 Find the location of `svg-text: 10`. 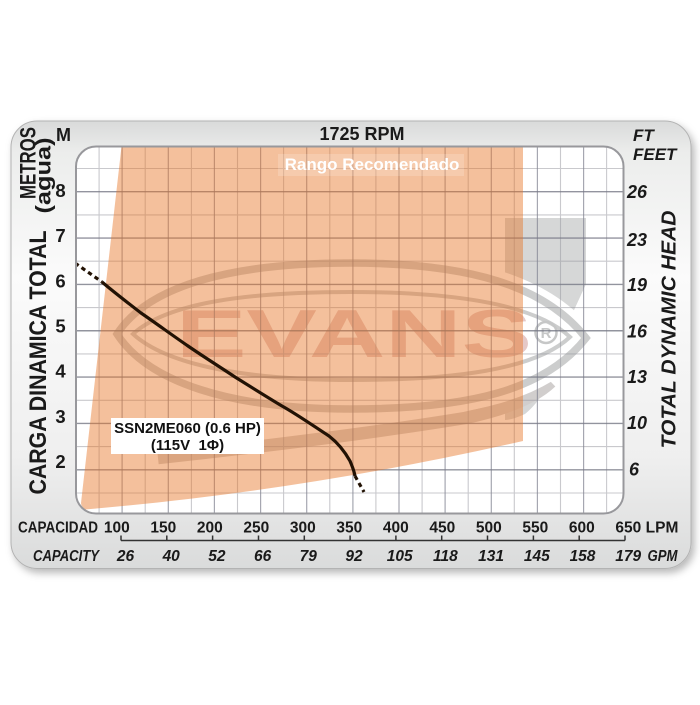

svg-text: 10 is located at coordinates (637, 423).